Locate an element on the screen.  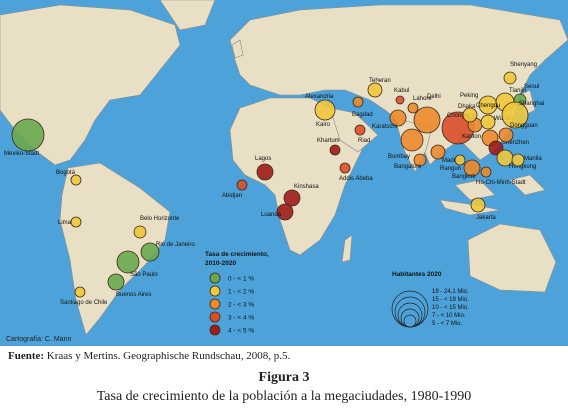
city-label: Addis Abeba is located at coordinates (356, 179).